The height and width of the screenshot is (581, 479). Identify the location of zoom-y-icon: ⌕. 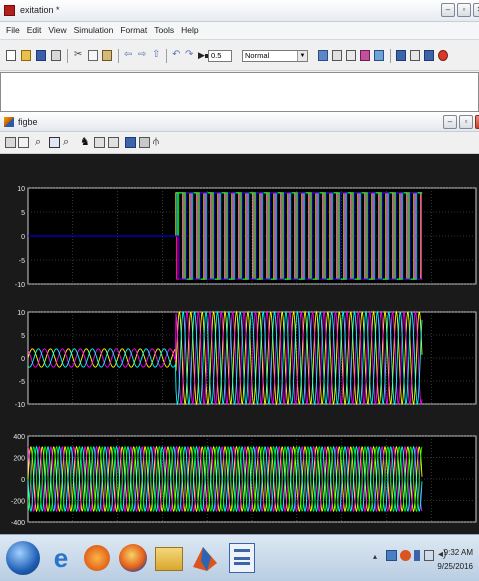
(66, 142).